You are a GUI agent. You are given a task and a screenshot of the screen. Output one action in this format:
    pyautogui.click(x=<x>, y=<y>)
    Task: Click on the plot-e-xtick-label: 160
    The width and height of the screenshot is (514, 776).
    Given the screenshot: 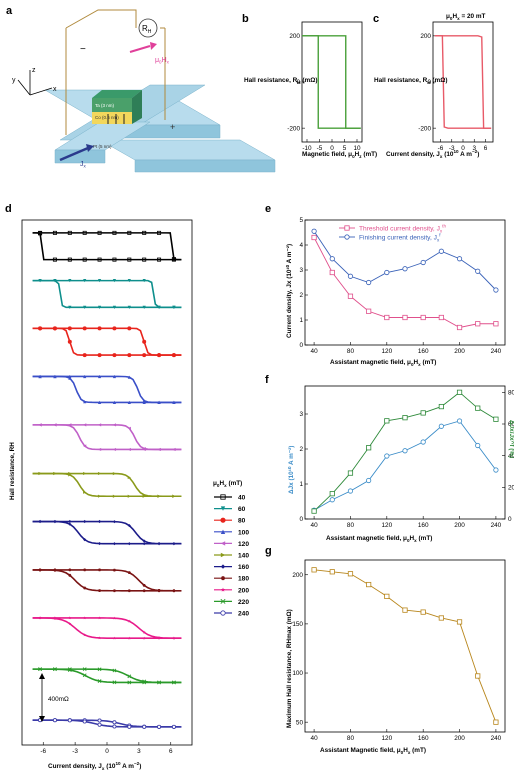 What is the action you would take?
    pyautogui.click(x=423, y=351)
    